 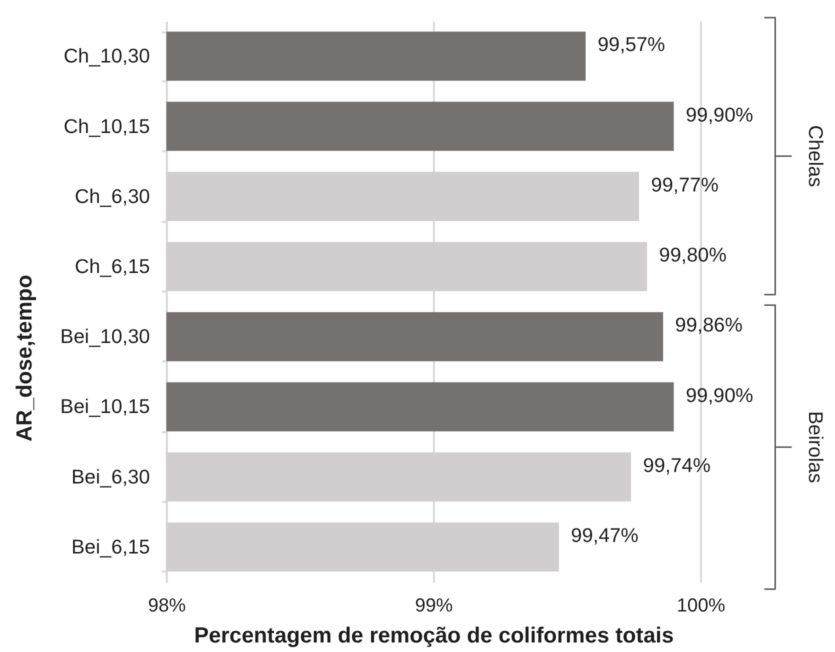 I want to click on data-label: 99,86%, so click(x=709, y=325).